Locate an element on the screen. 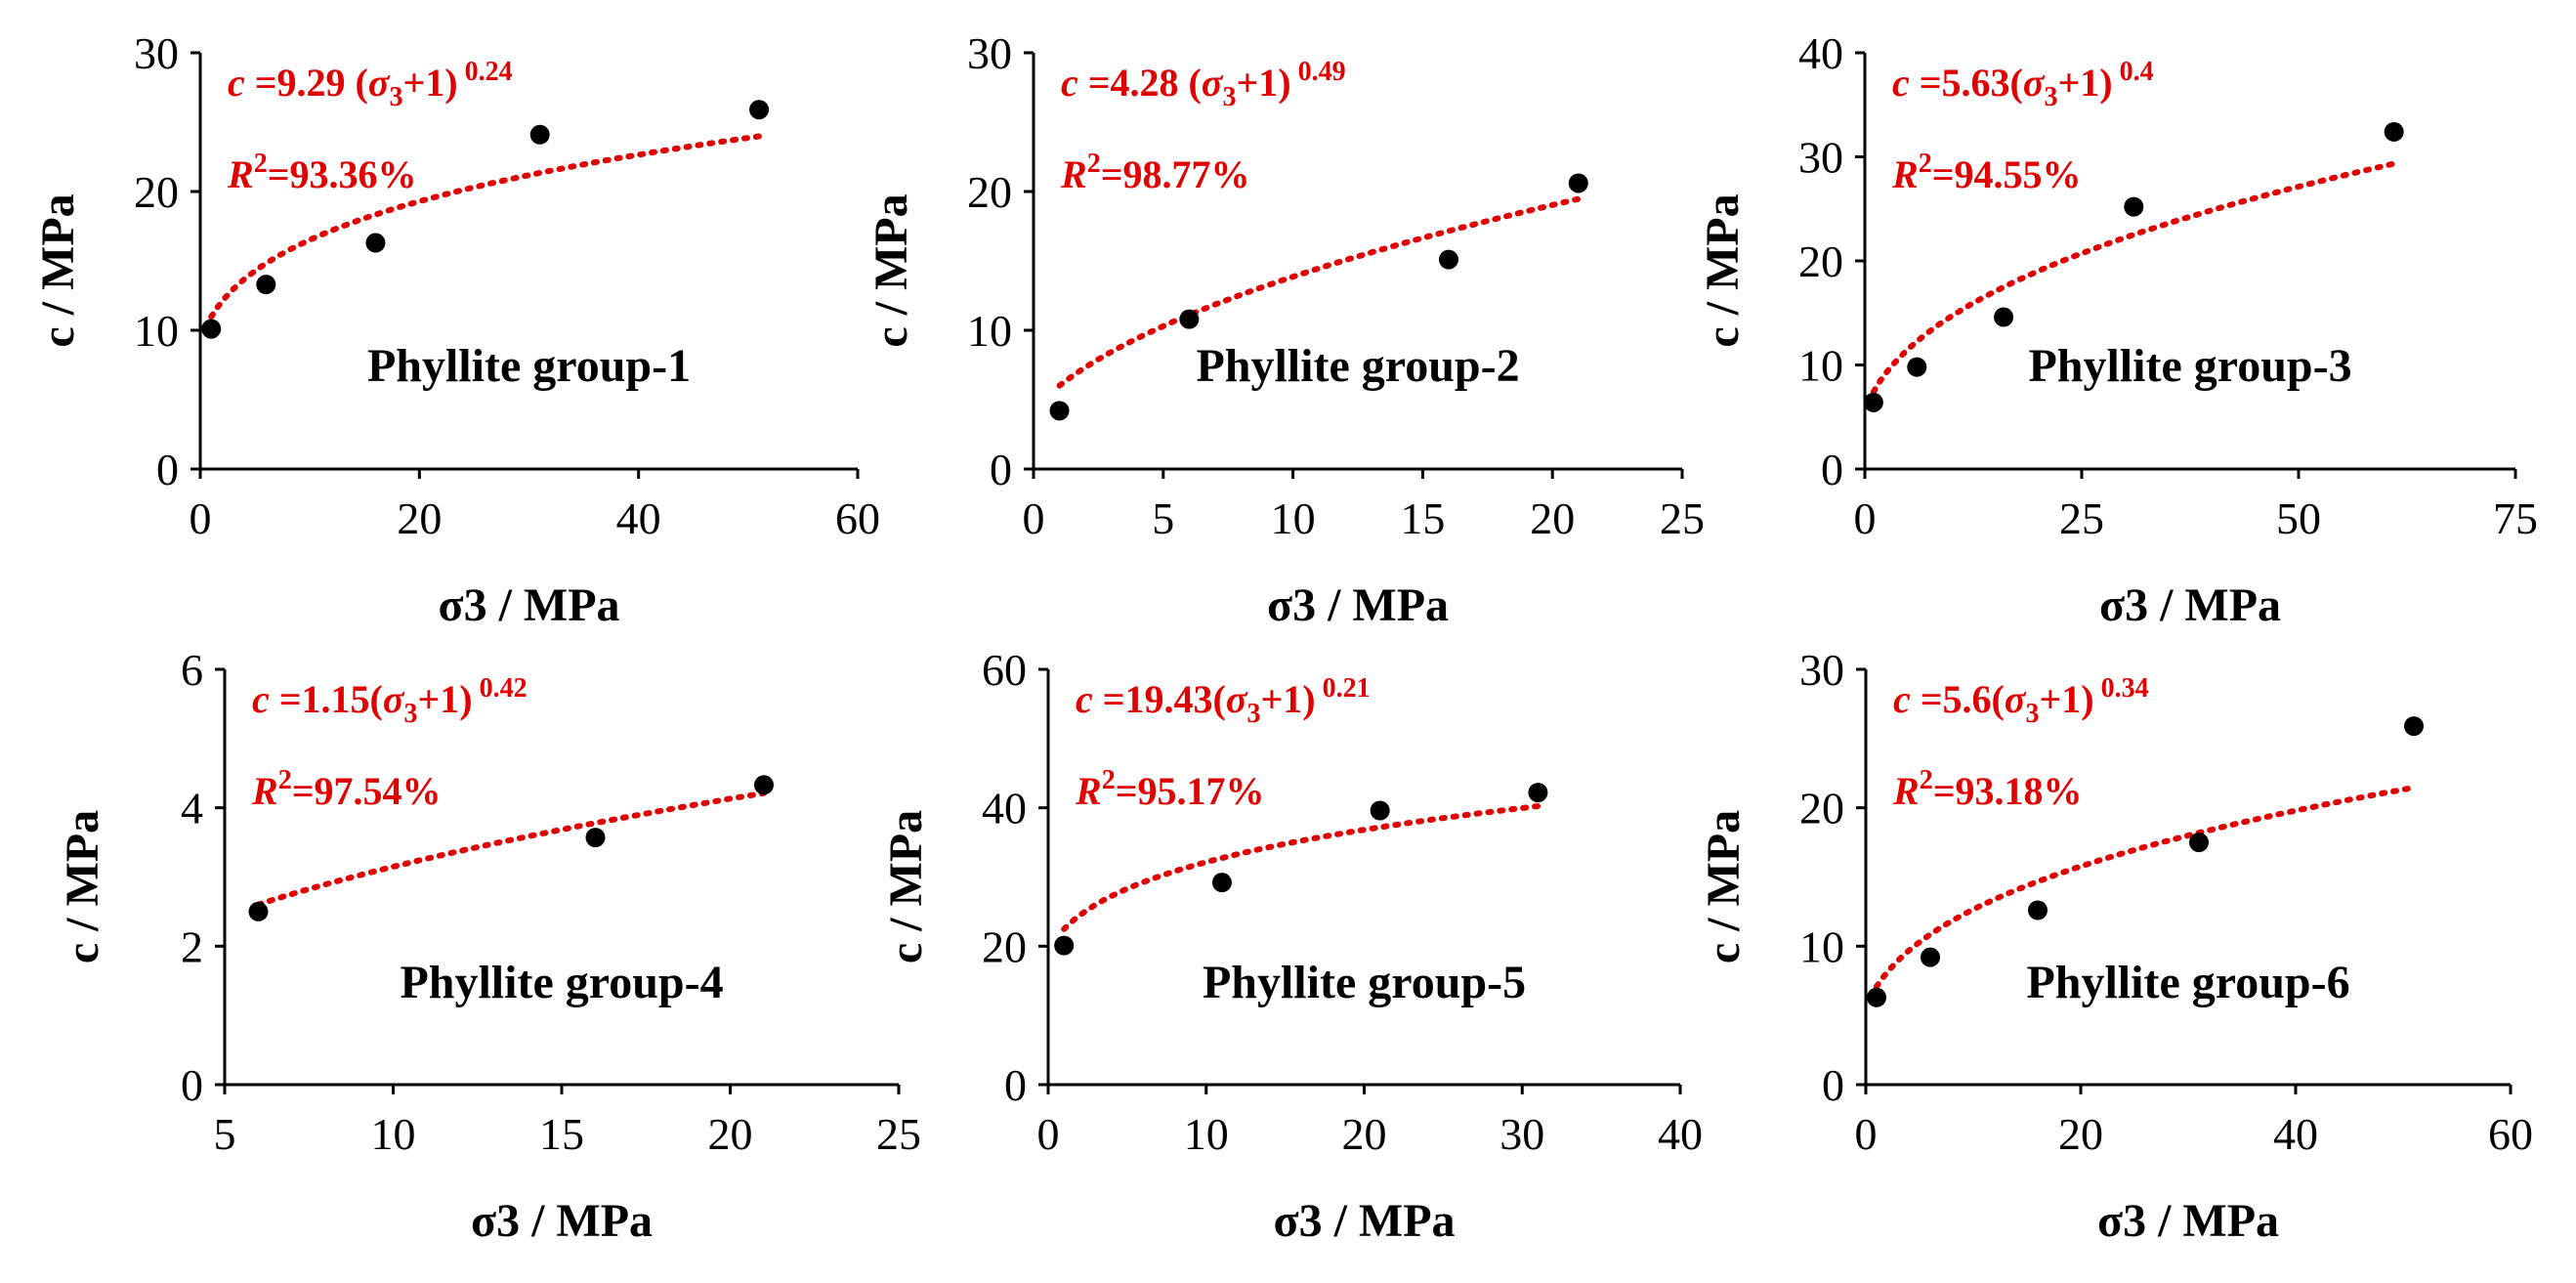 This screenshot has height=1283, width=2576. fit-equation: c =19.43(σ3+1) 0.21 is located at coordinates (1223, 701).